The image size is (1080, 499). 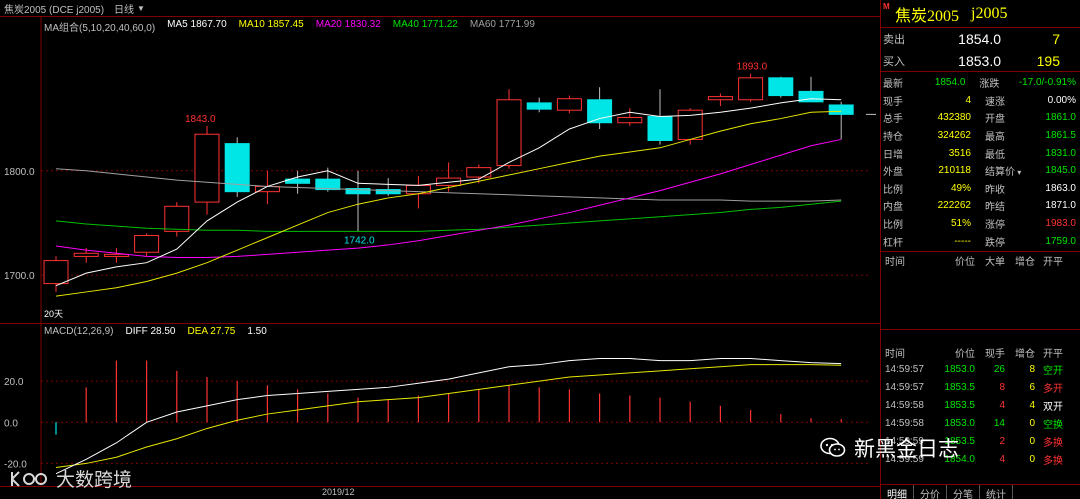 What do you see at coordinates (1060, 118) in the screenshot?
I see `quote-value: 1861.0` at bounding box center [1060, 118].